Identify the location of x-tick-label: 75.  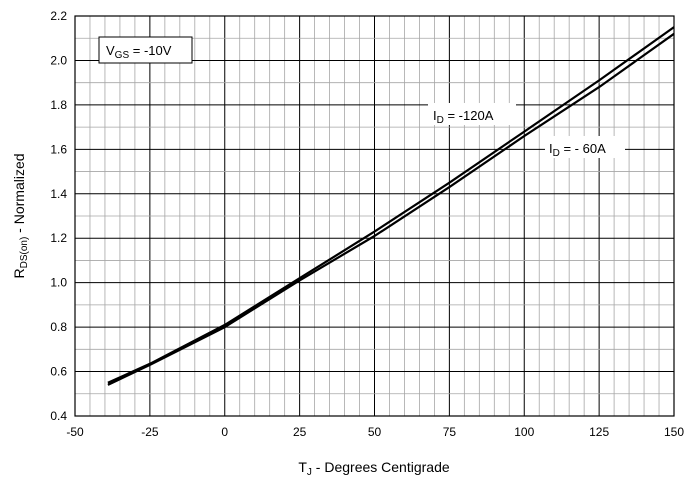
(450, 432).